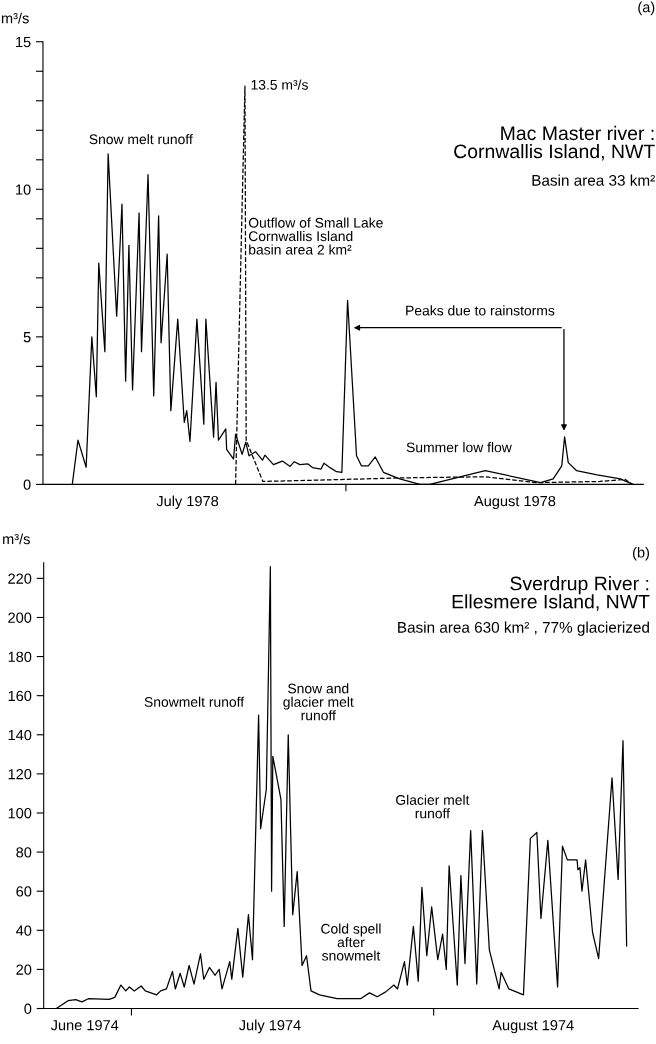 This screenshot has width=656, height=1044. Describe the element at coordinates (279, 84) in the screenshot. I see `annotation: 13.5 m³/s` at that location.